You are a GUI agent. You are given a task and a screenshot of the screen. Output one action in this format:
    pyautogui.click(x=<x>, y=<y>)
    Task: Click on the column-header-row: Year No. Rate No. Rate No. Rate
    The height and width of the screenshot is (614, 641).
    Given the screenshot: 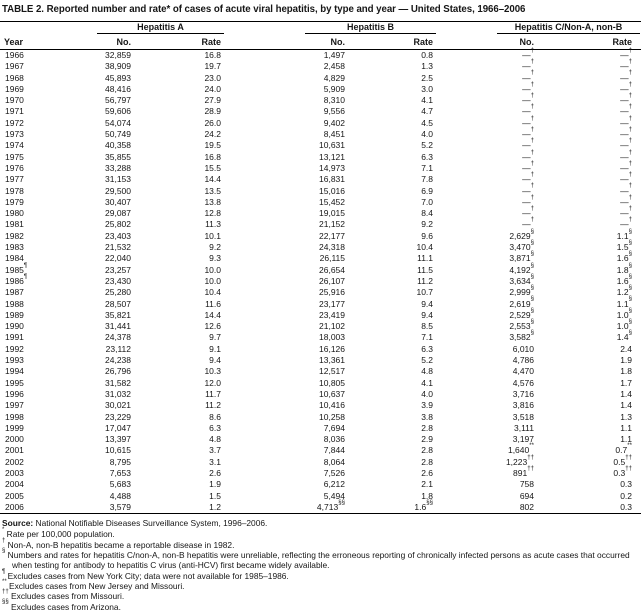 What is the action you would take?
    pyautogui.click(x=320, y=42)
    